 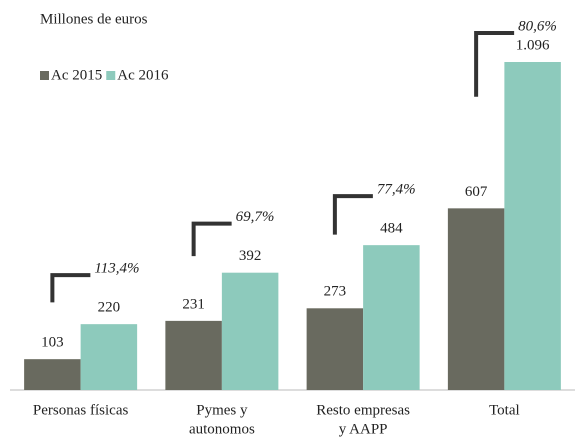 What do you see at coordinates (193, 304) in the screenshot?
I see `value-label: 231` at bounding box center [193, 304].